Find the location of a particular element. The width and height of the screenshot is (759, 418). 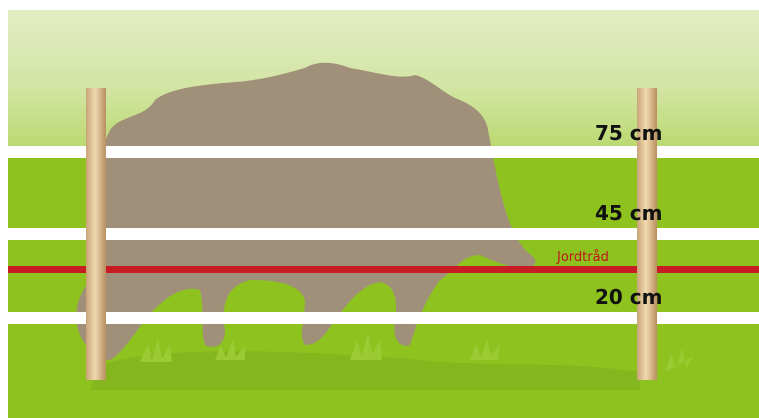

ground-wire is located at coordinates (383, 269).